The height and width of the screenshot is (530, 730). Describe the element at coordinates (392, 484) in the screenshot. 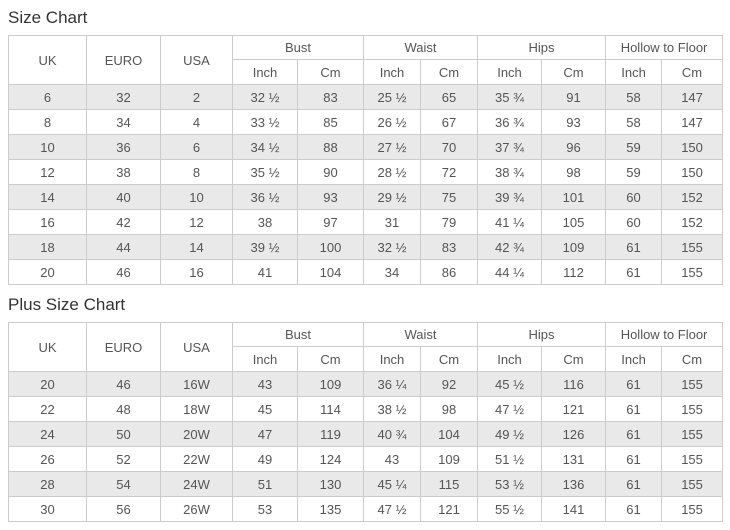

I see `table-cell: 45 ¼` at that location.